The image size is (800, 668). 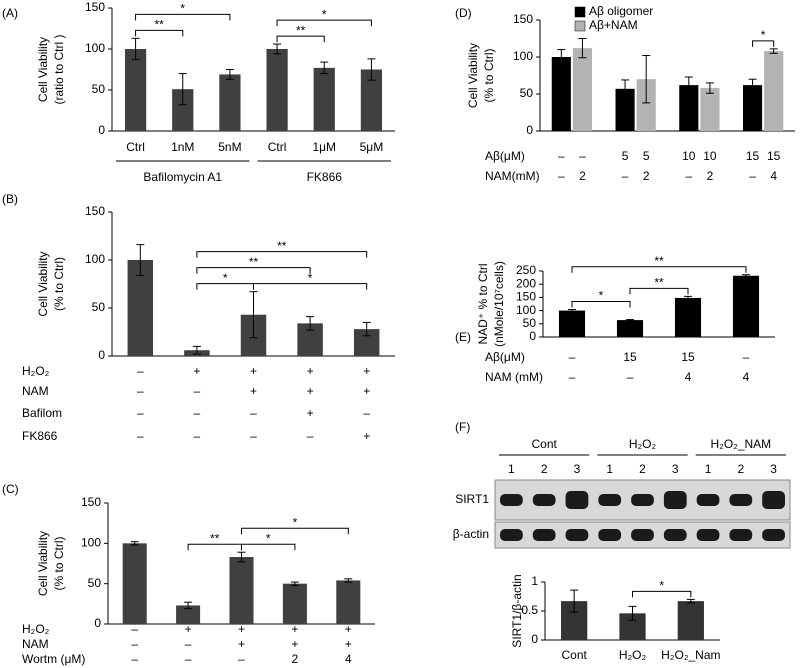 I want to click on legend-label: Aβ oligomer, so click(x=621, y=11).